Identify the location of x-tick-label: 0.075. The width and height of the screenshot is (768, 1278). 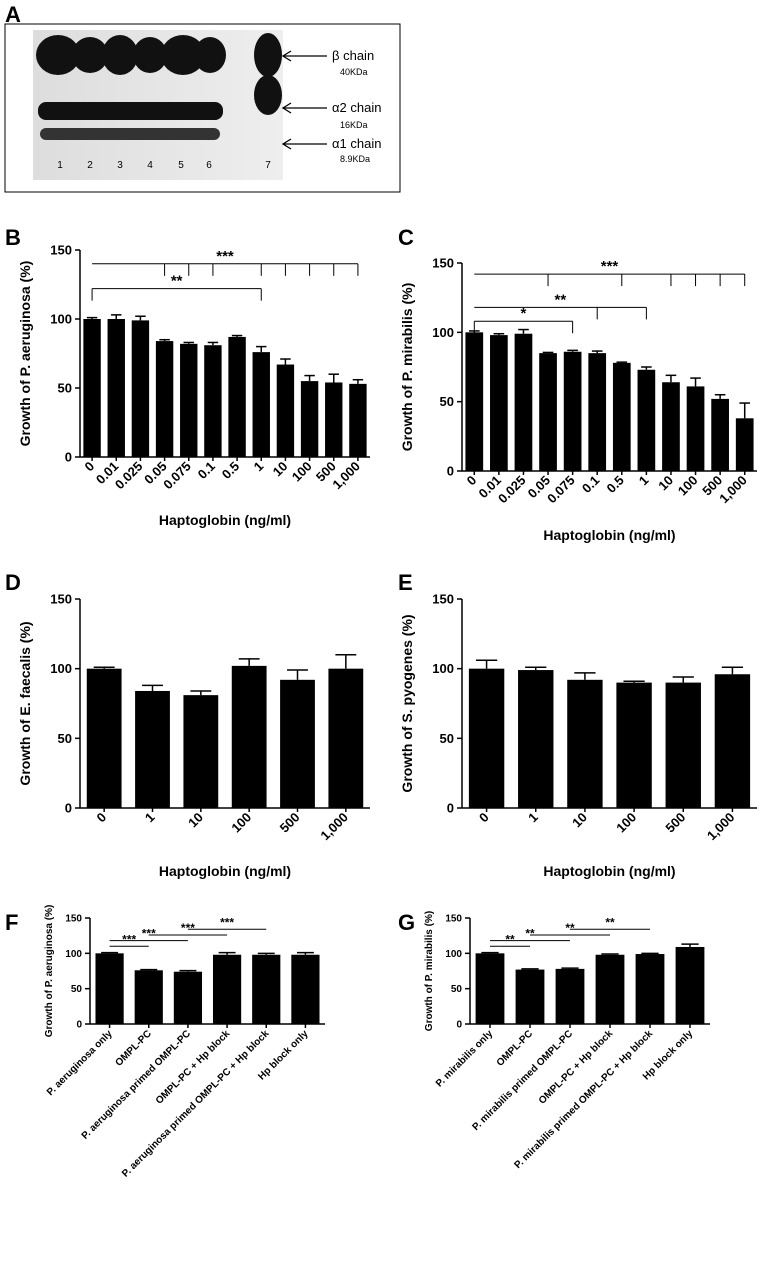
(561, 490).